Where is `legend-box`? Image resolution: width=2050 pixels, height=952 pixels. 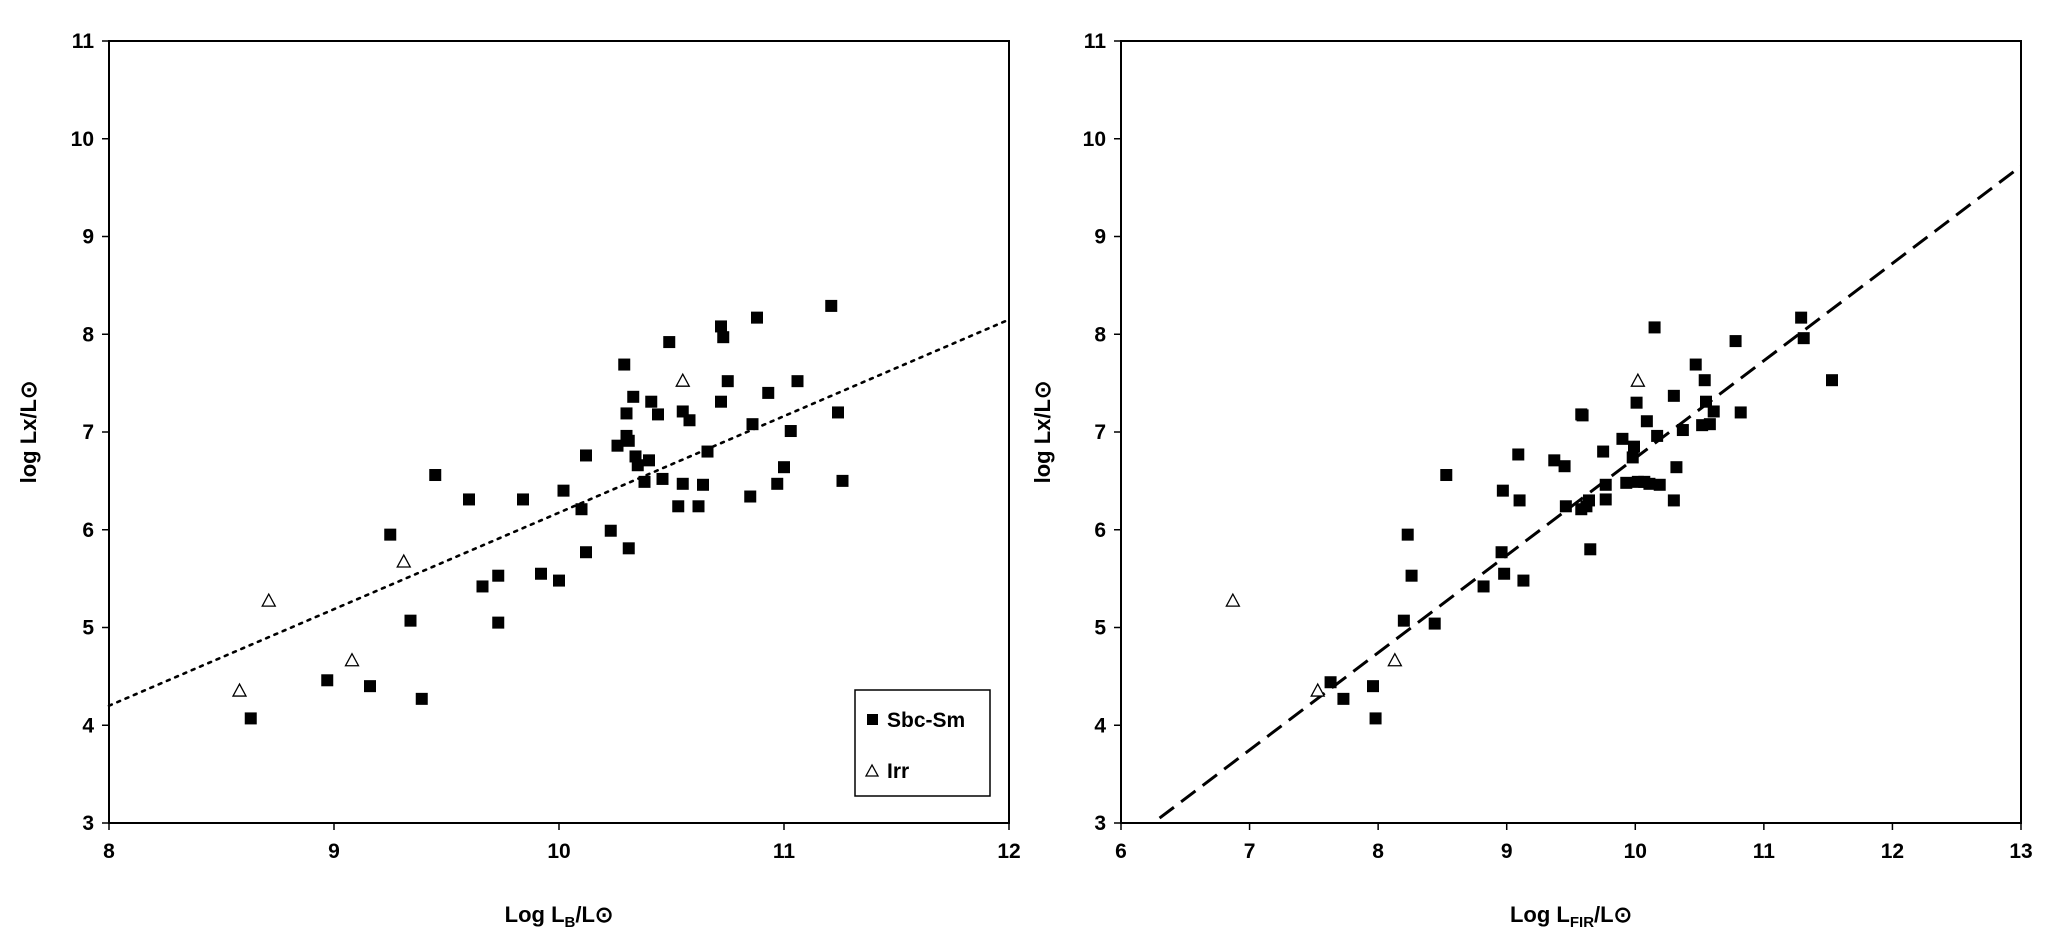 legend-box is located at coordinates (922, 743).